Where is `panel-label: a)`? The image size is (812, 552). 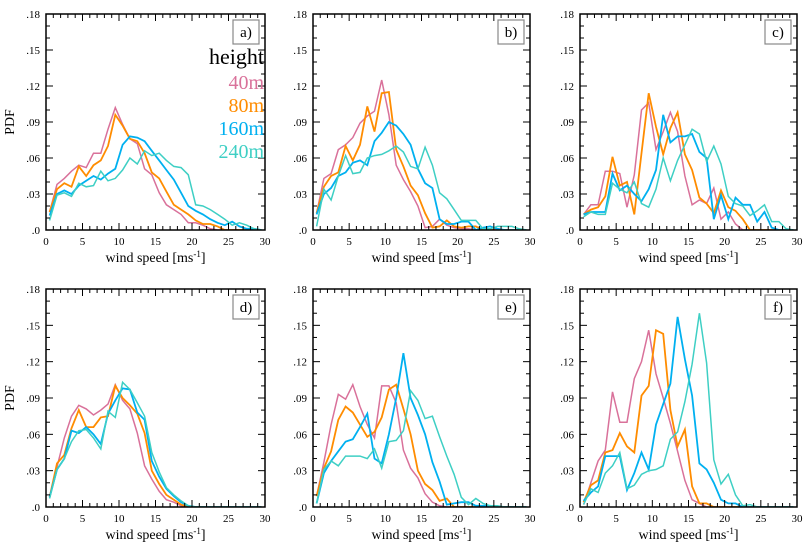 panel-label: a) is located at coordinates (246, 33).